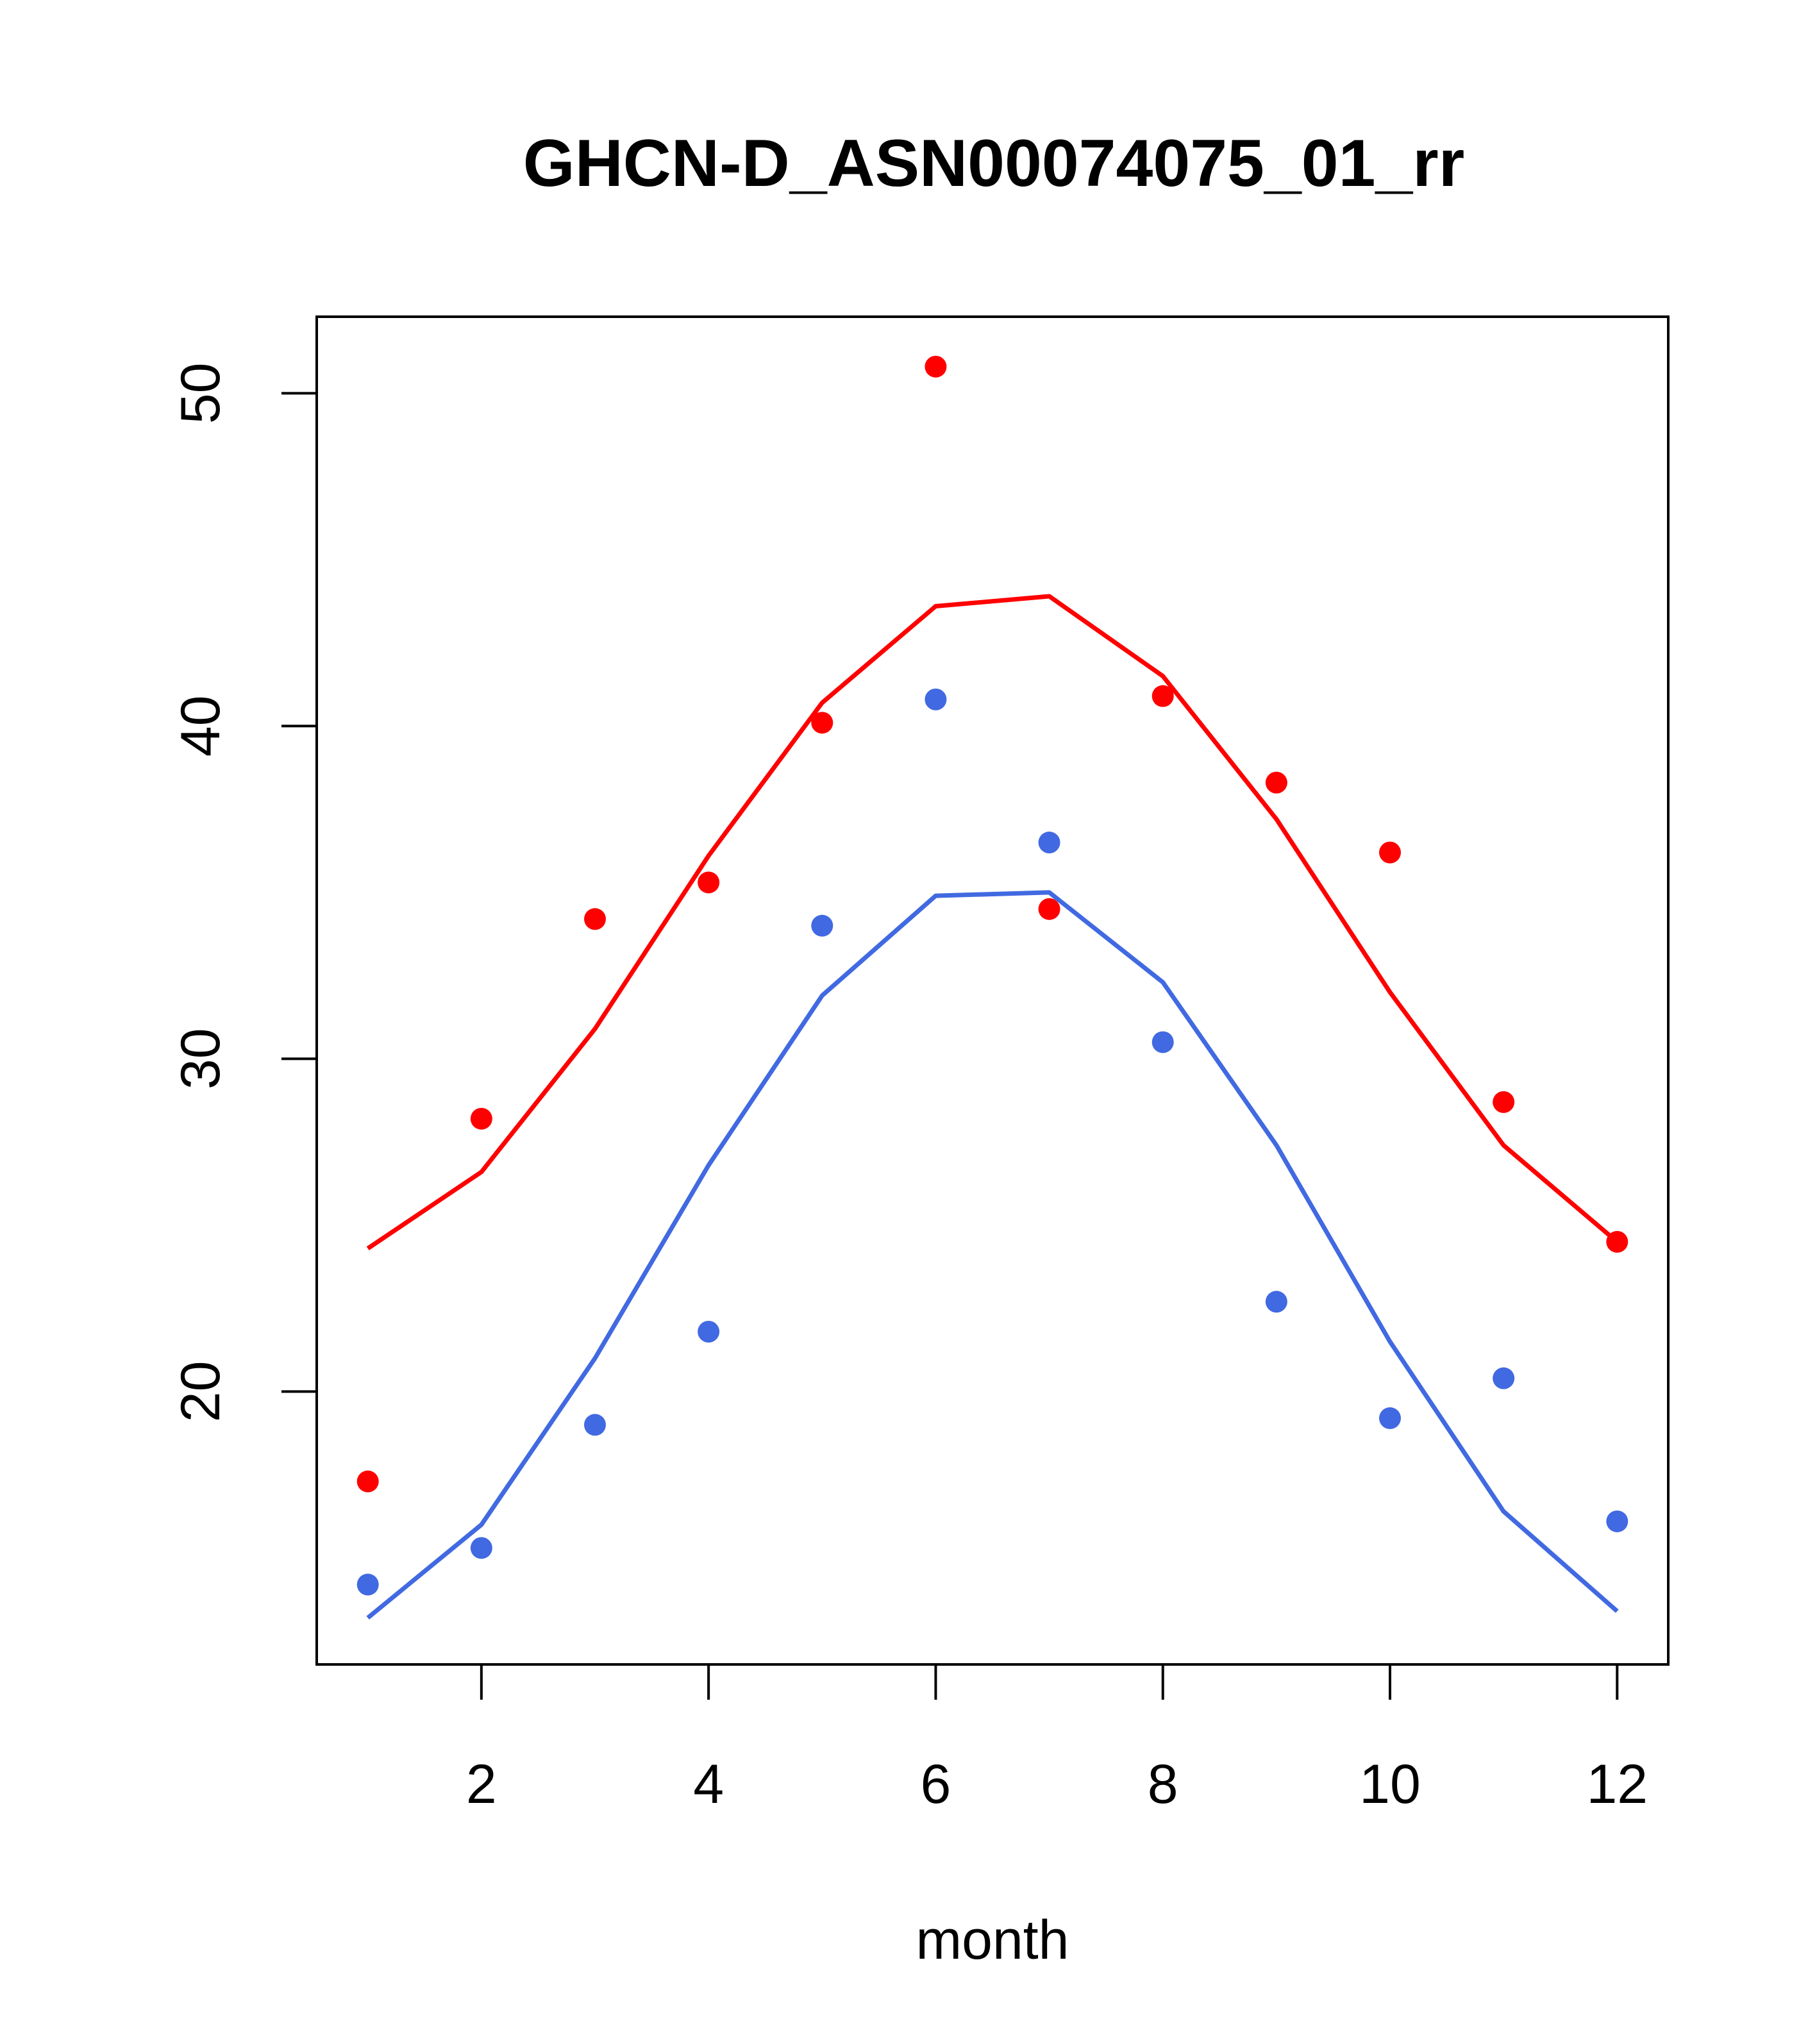 The image size is (1817, 2044). Describe the element at coordinates (201, 394) in the screenshot. I see `y-tick-label: 50` at that location.